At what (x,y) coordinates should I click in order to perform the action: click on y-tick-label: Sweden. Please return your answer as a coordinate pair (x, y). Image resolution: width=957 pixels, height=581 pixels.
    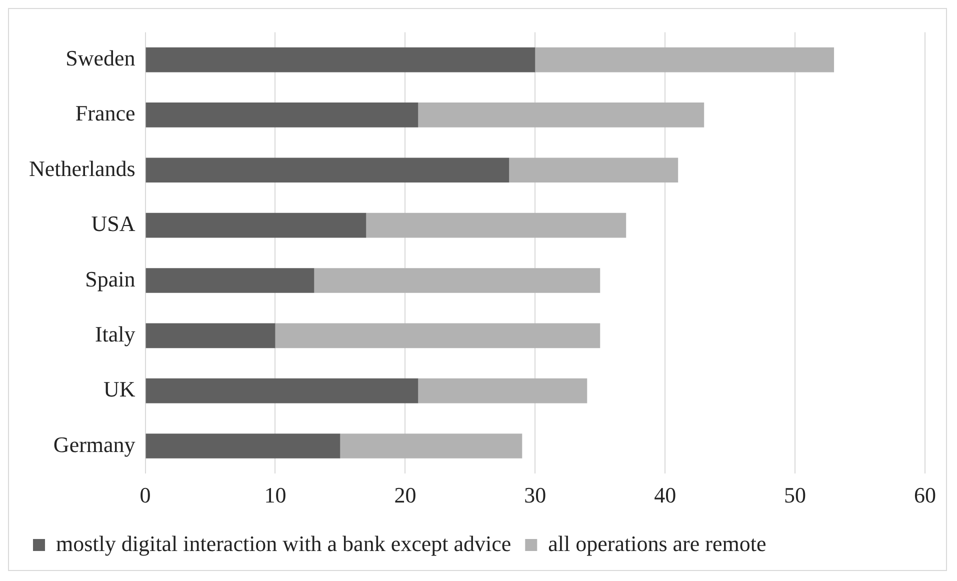
    Looking at the image, I should click on (101, 58).